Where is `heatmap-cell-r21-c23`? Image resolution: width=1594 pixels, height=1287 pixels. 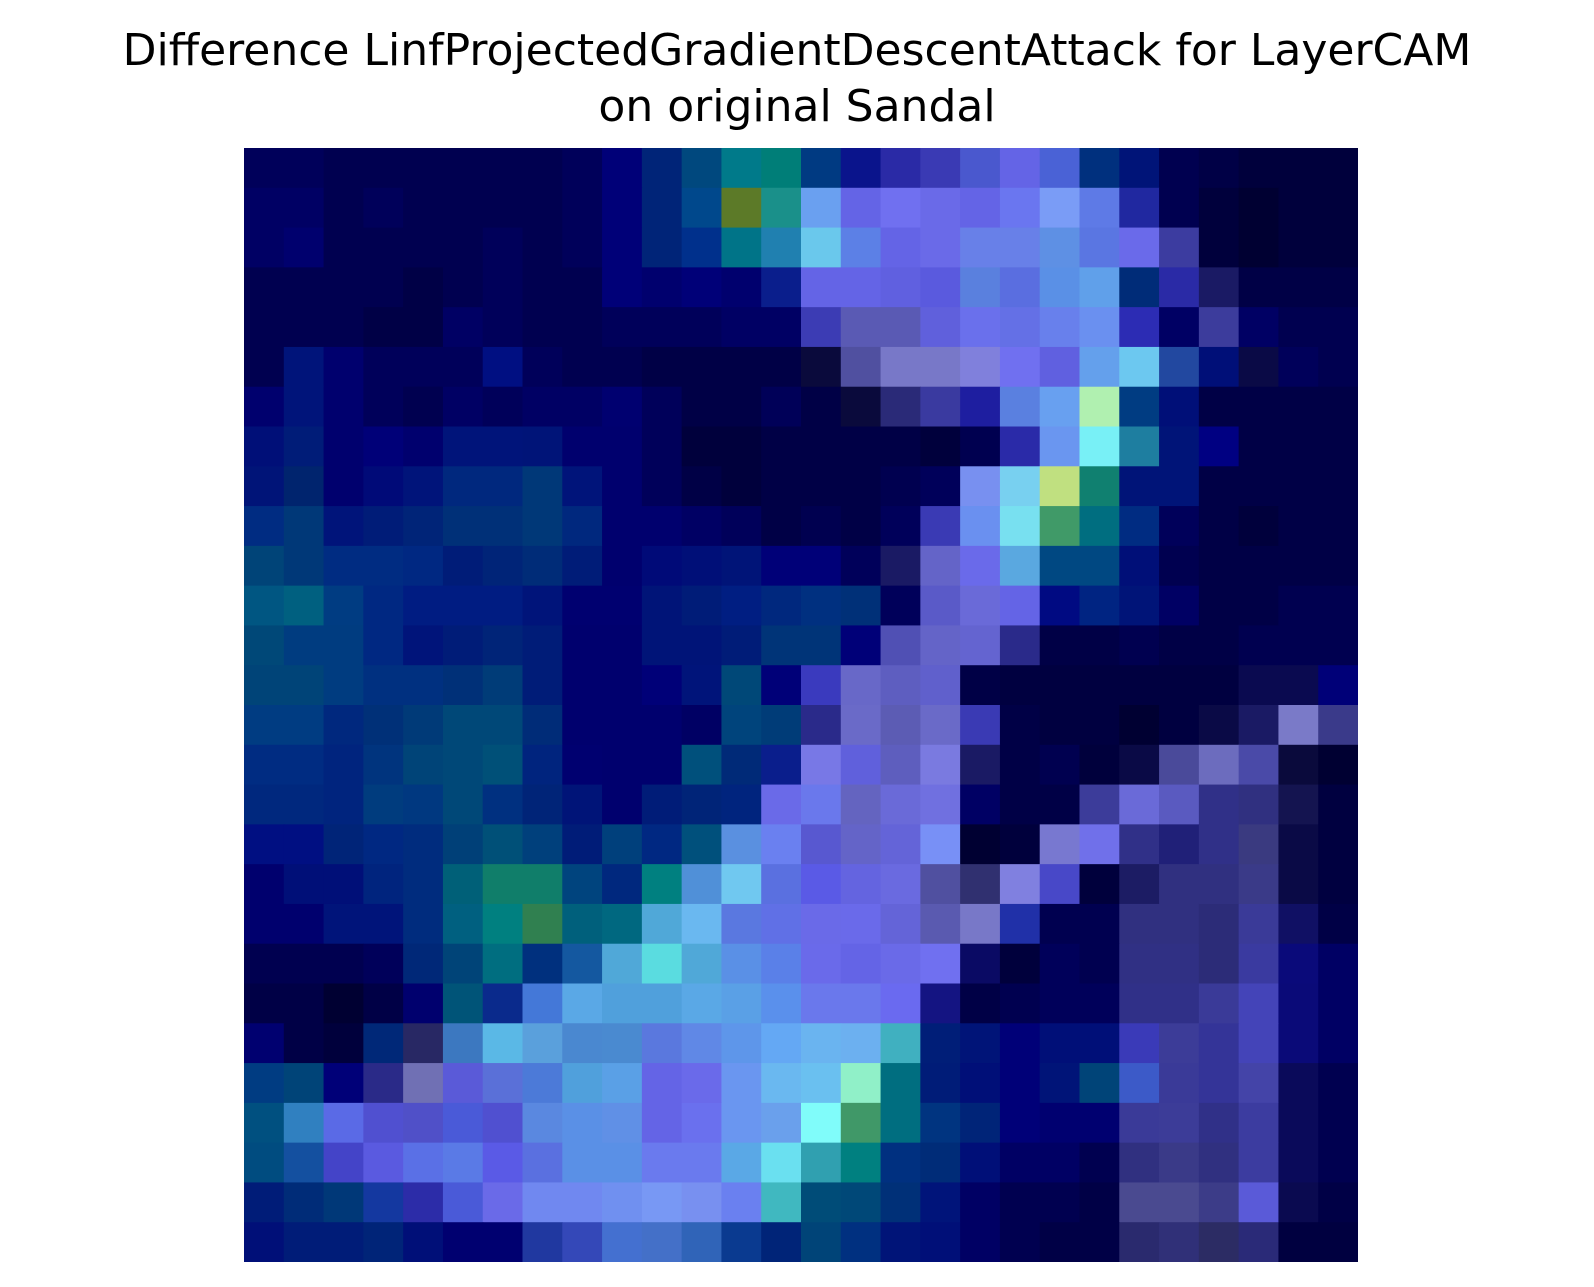 heatmap-cell-r21-c23 is located at coordinates (1179, 1003).